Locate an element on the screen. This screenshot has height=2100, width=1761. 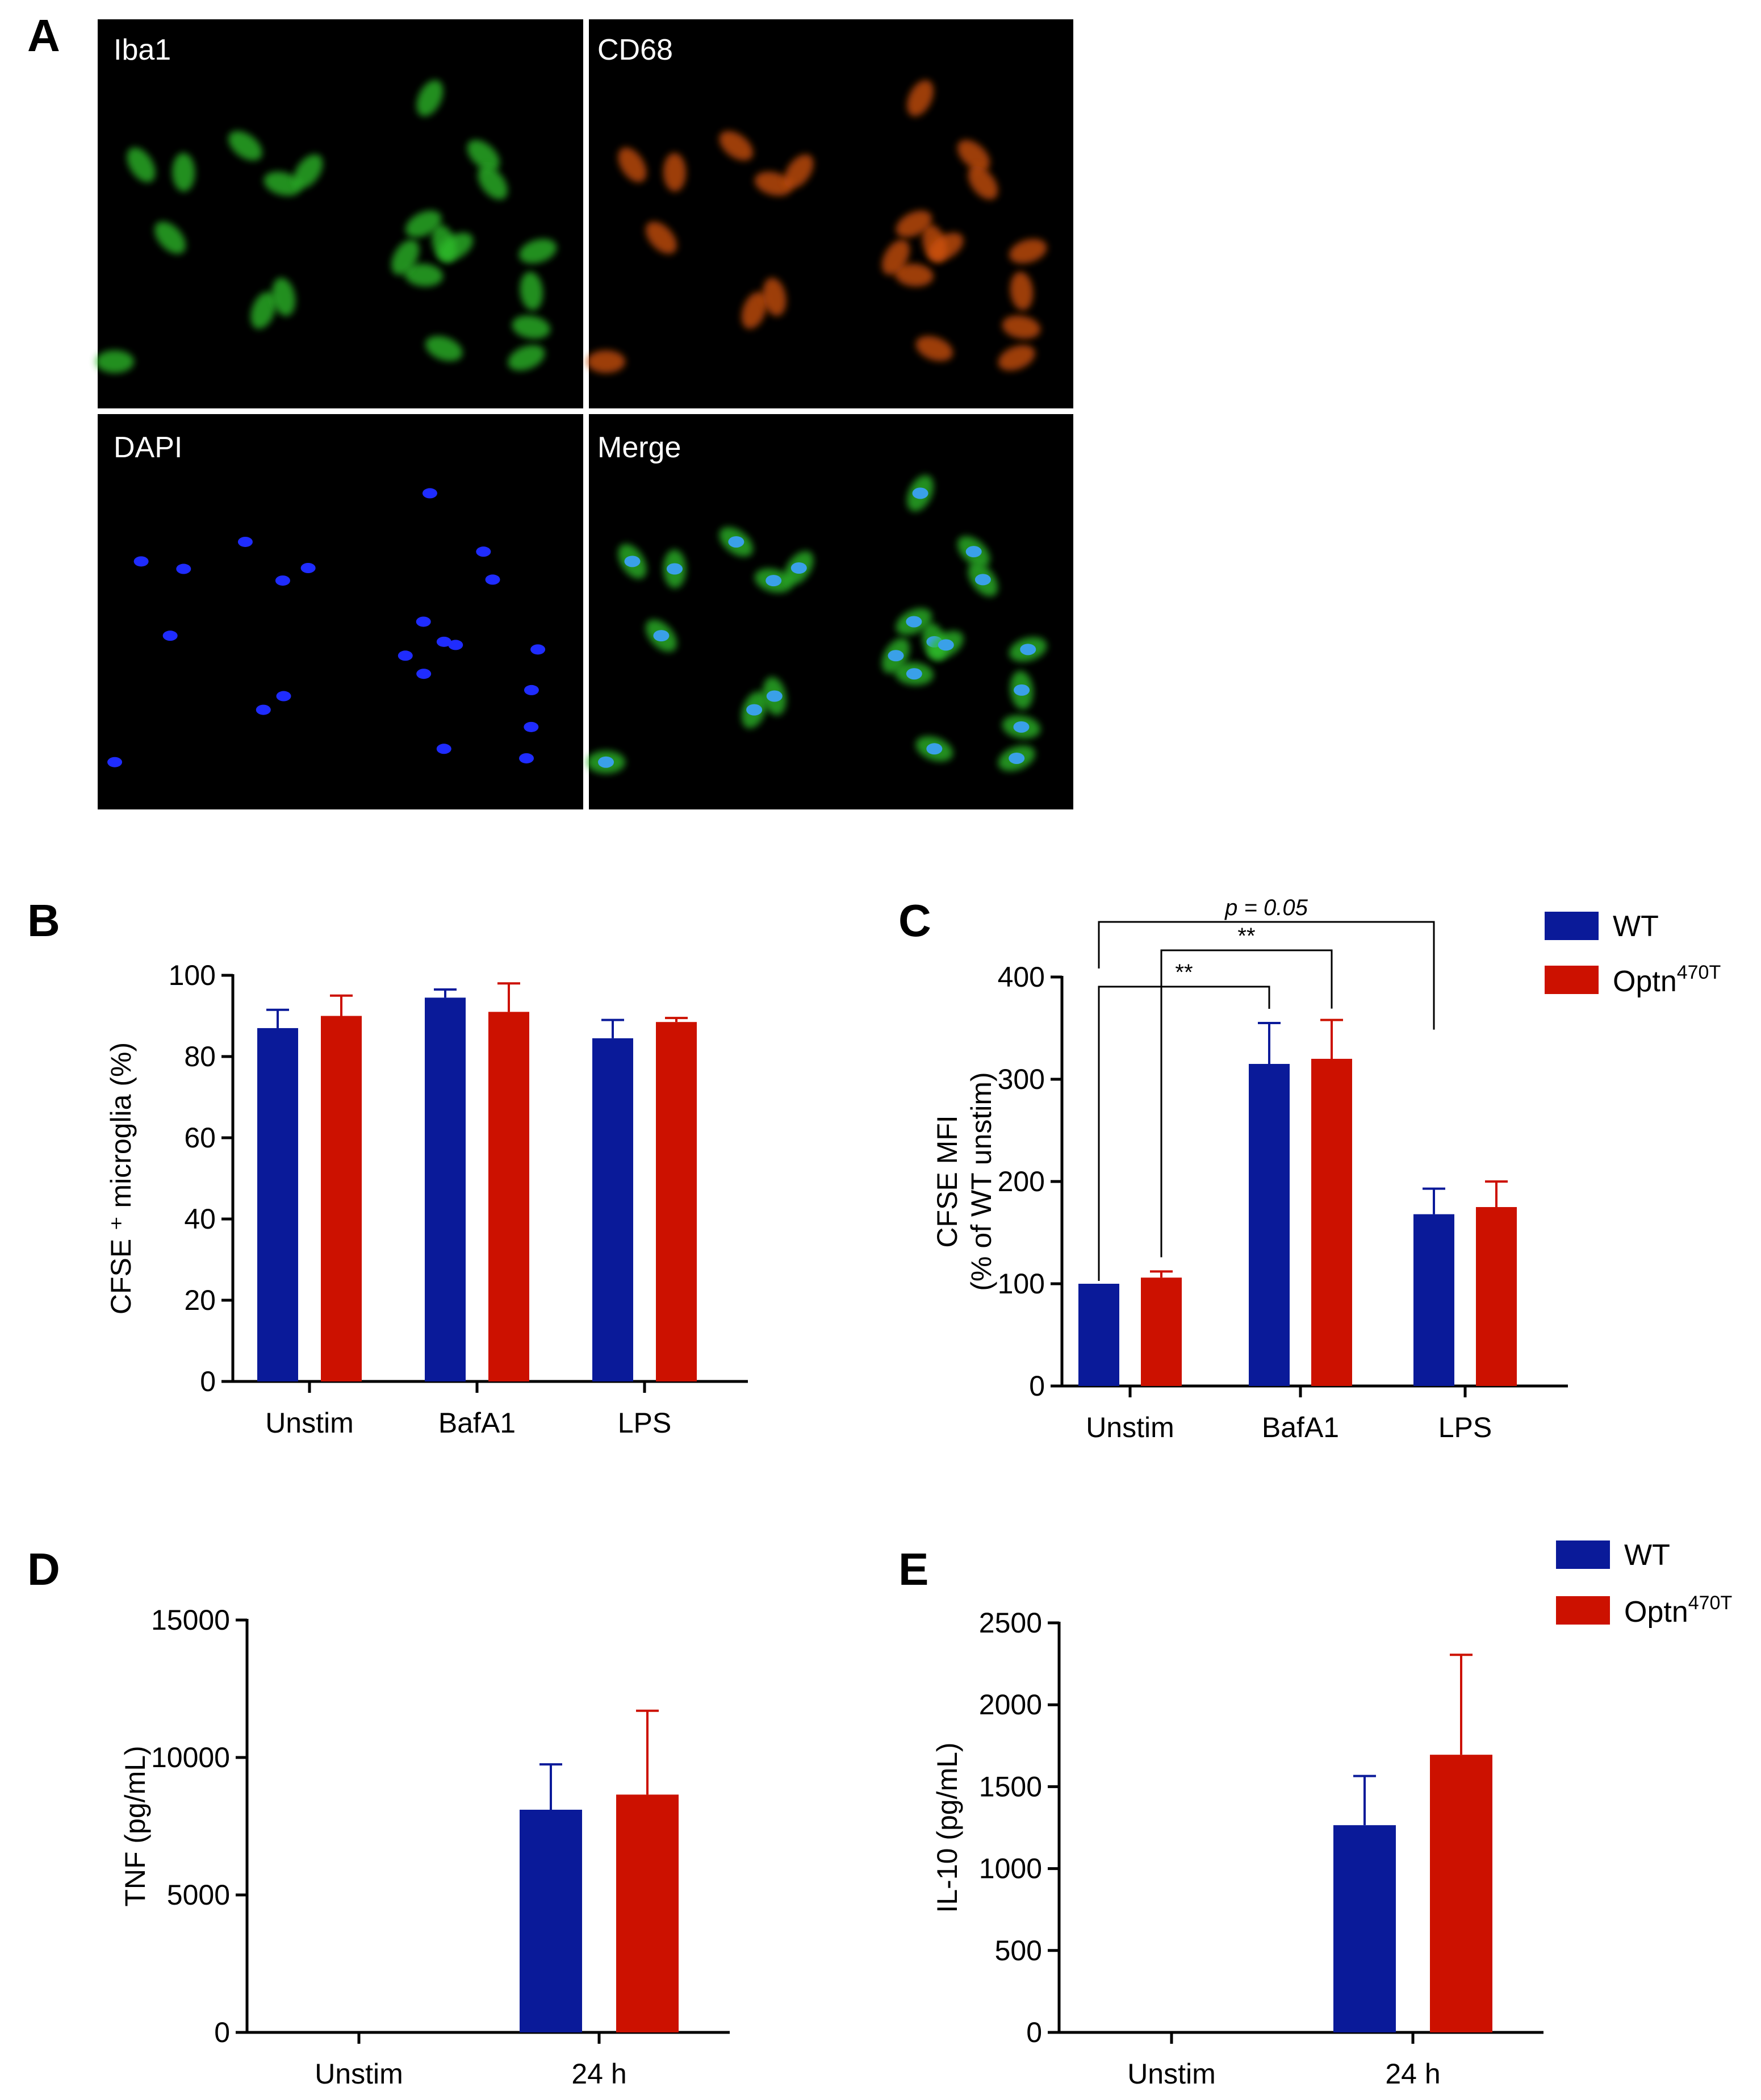
chart-d: 0 5000 10000 15000 Unstim 24 h TNF (pg/mL) is located at coordinates (424, 1847).